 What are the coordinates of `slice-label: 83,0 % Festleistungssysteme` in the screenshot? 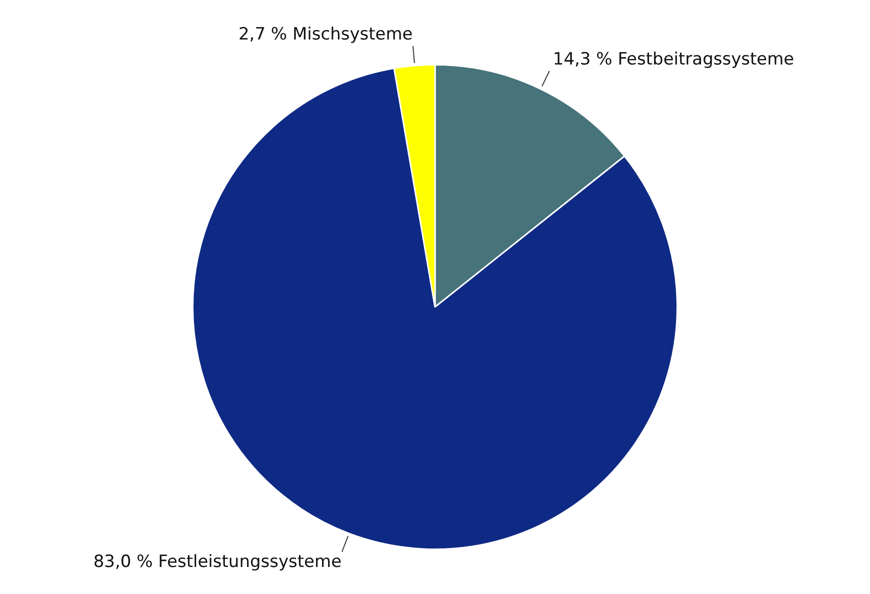 It's located at (217, 562).